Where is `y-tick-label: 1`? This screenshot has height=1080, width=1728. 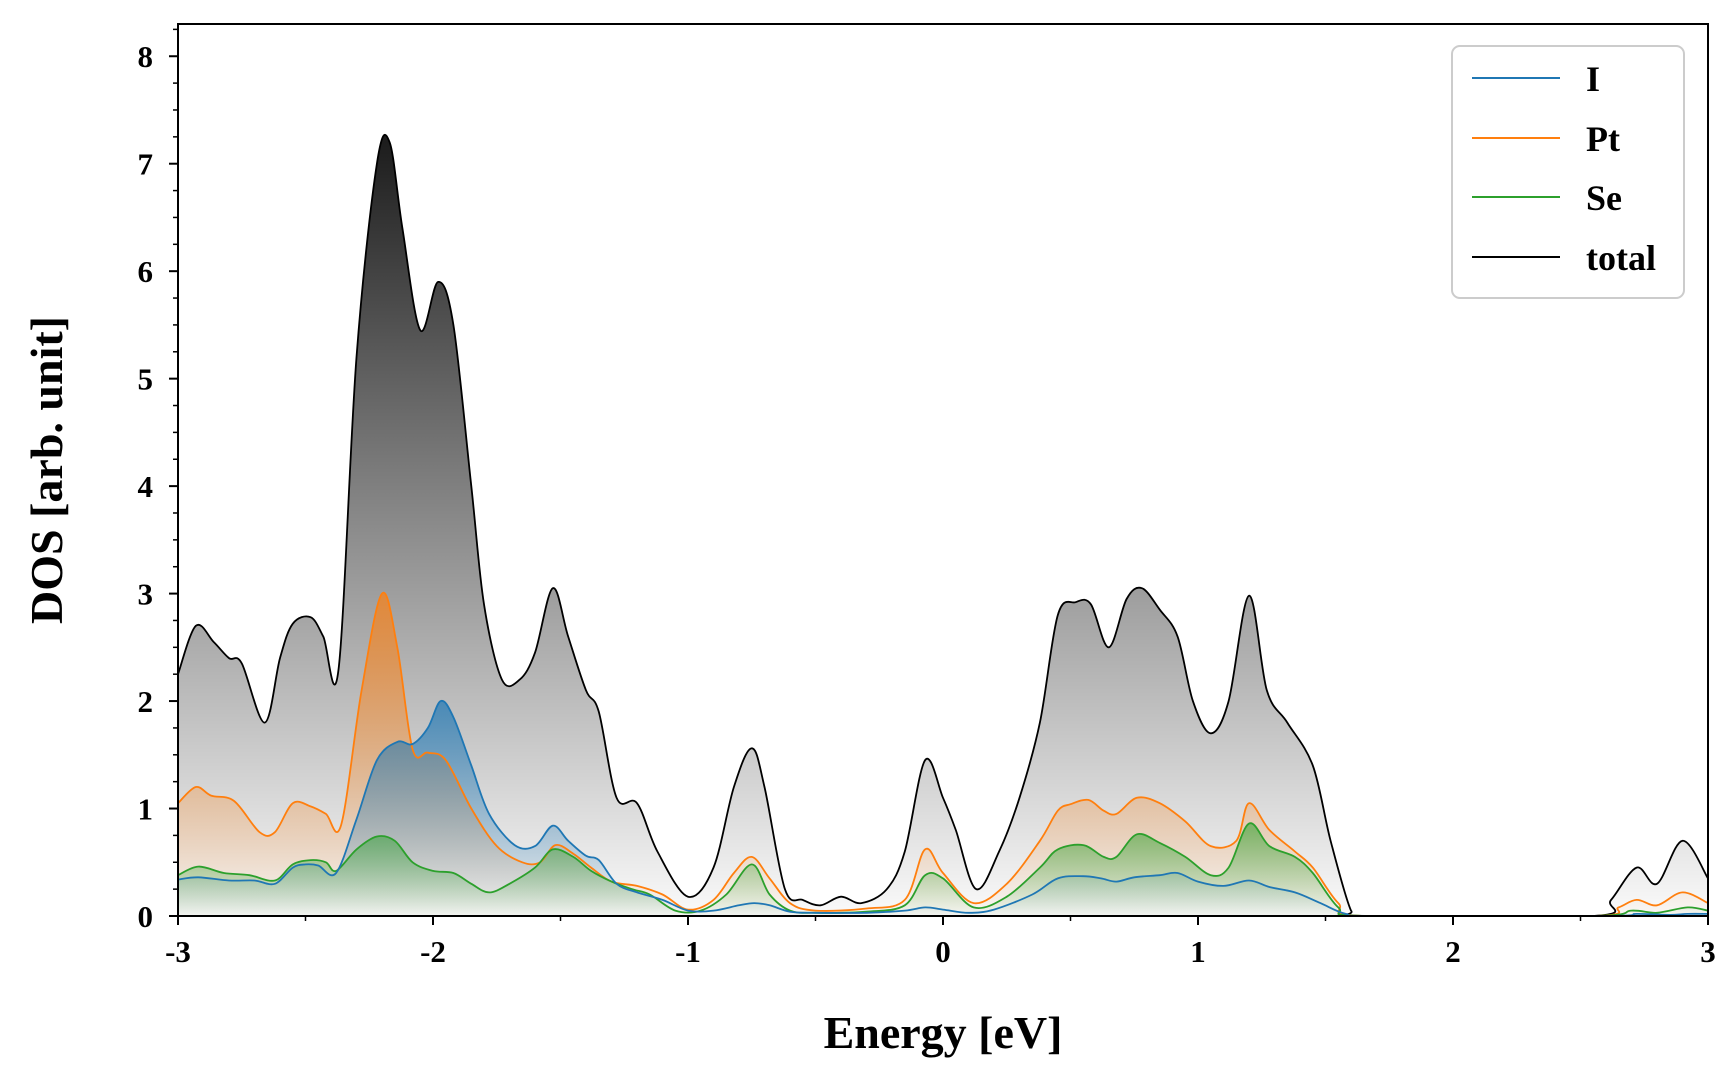 y-tick-label: 1 is located at coordinates (146, 809).